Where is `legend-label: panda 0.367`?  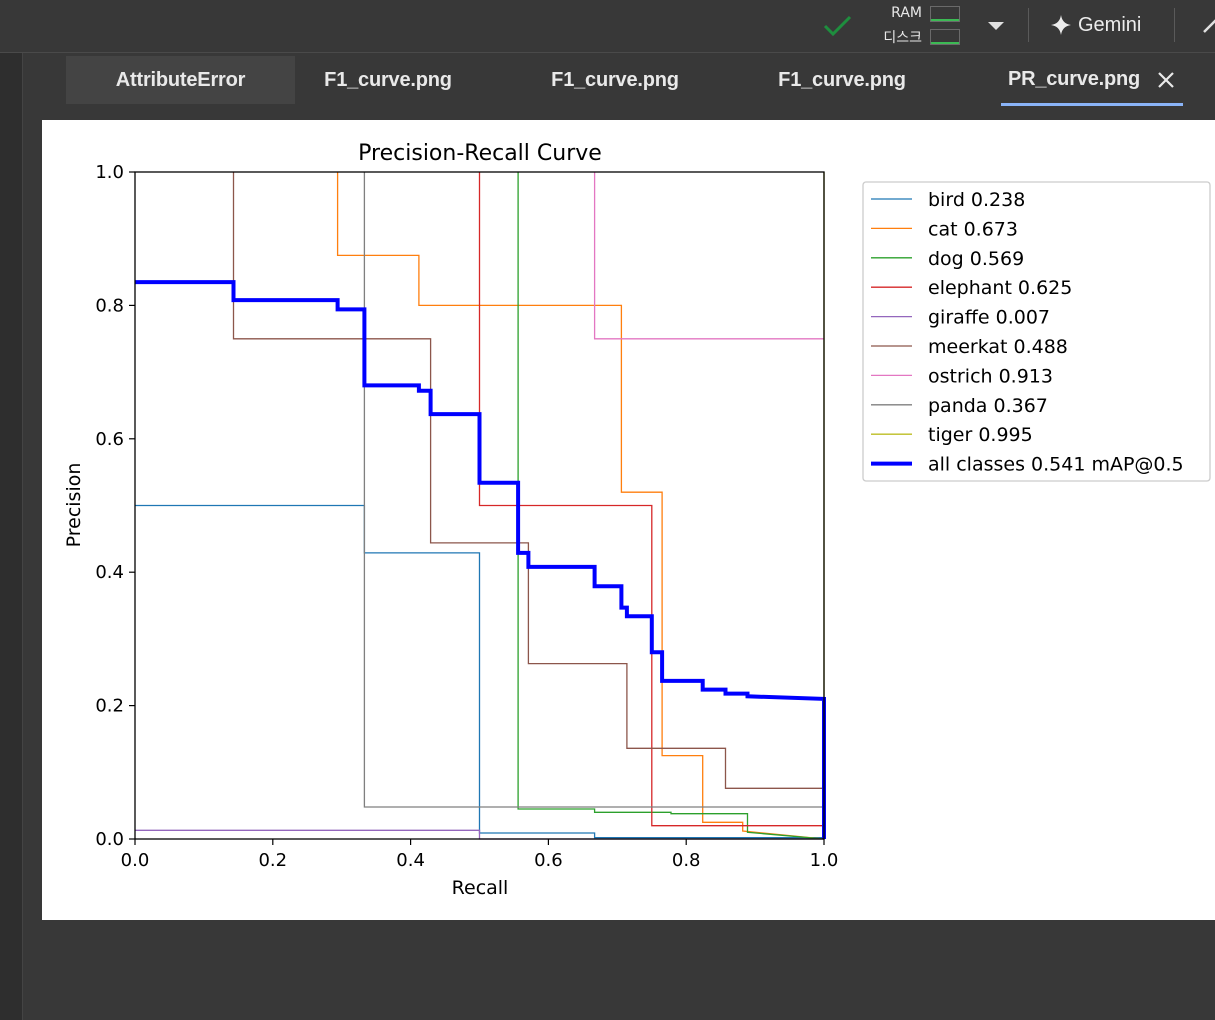
legend-label: panda 0.367 is located at coordinates (988, 406).